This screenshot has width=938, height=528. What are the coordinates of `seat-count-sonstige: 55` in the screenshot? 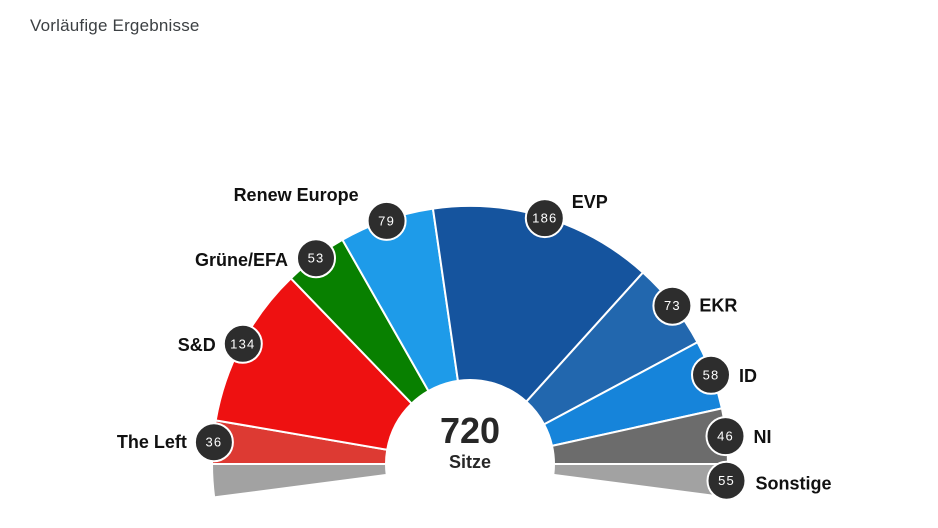 It's located at (726, 480).